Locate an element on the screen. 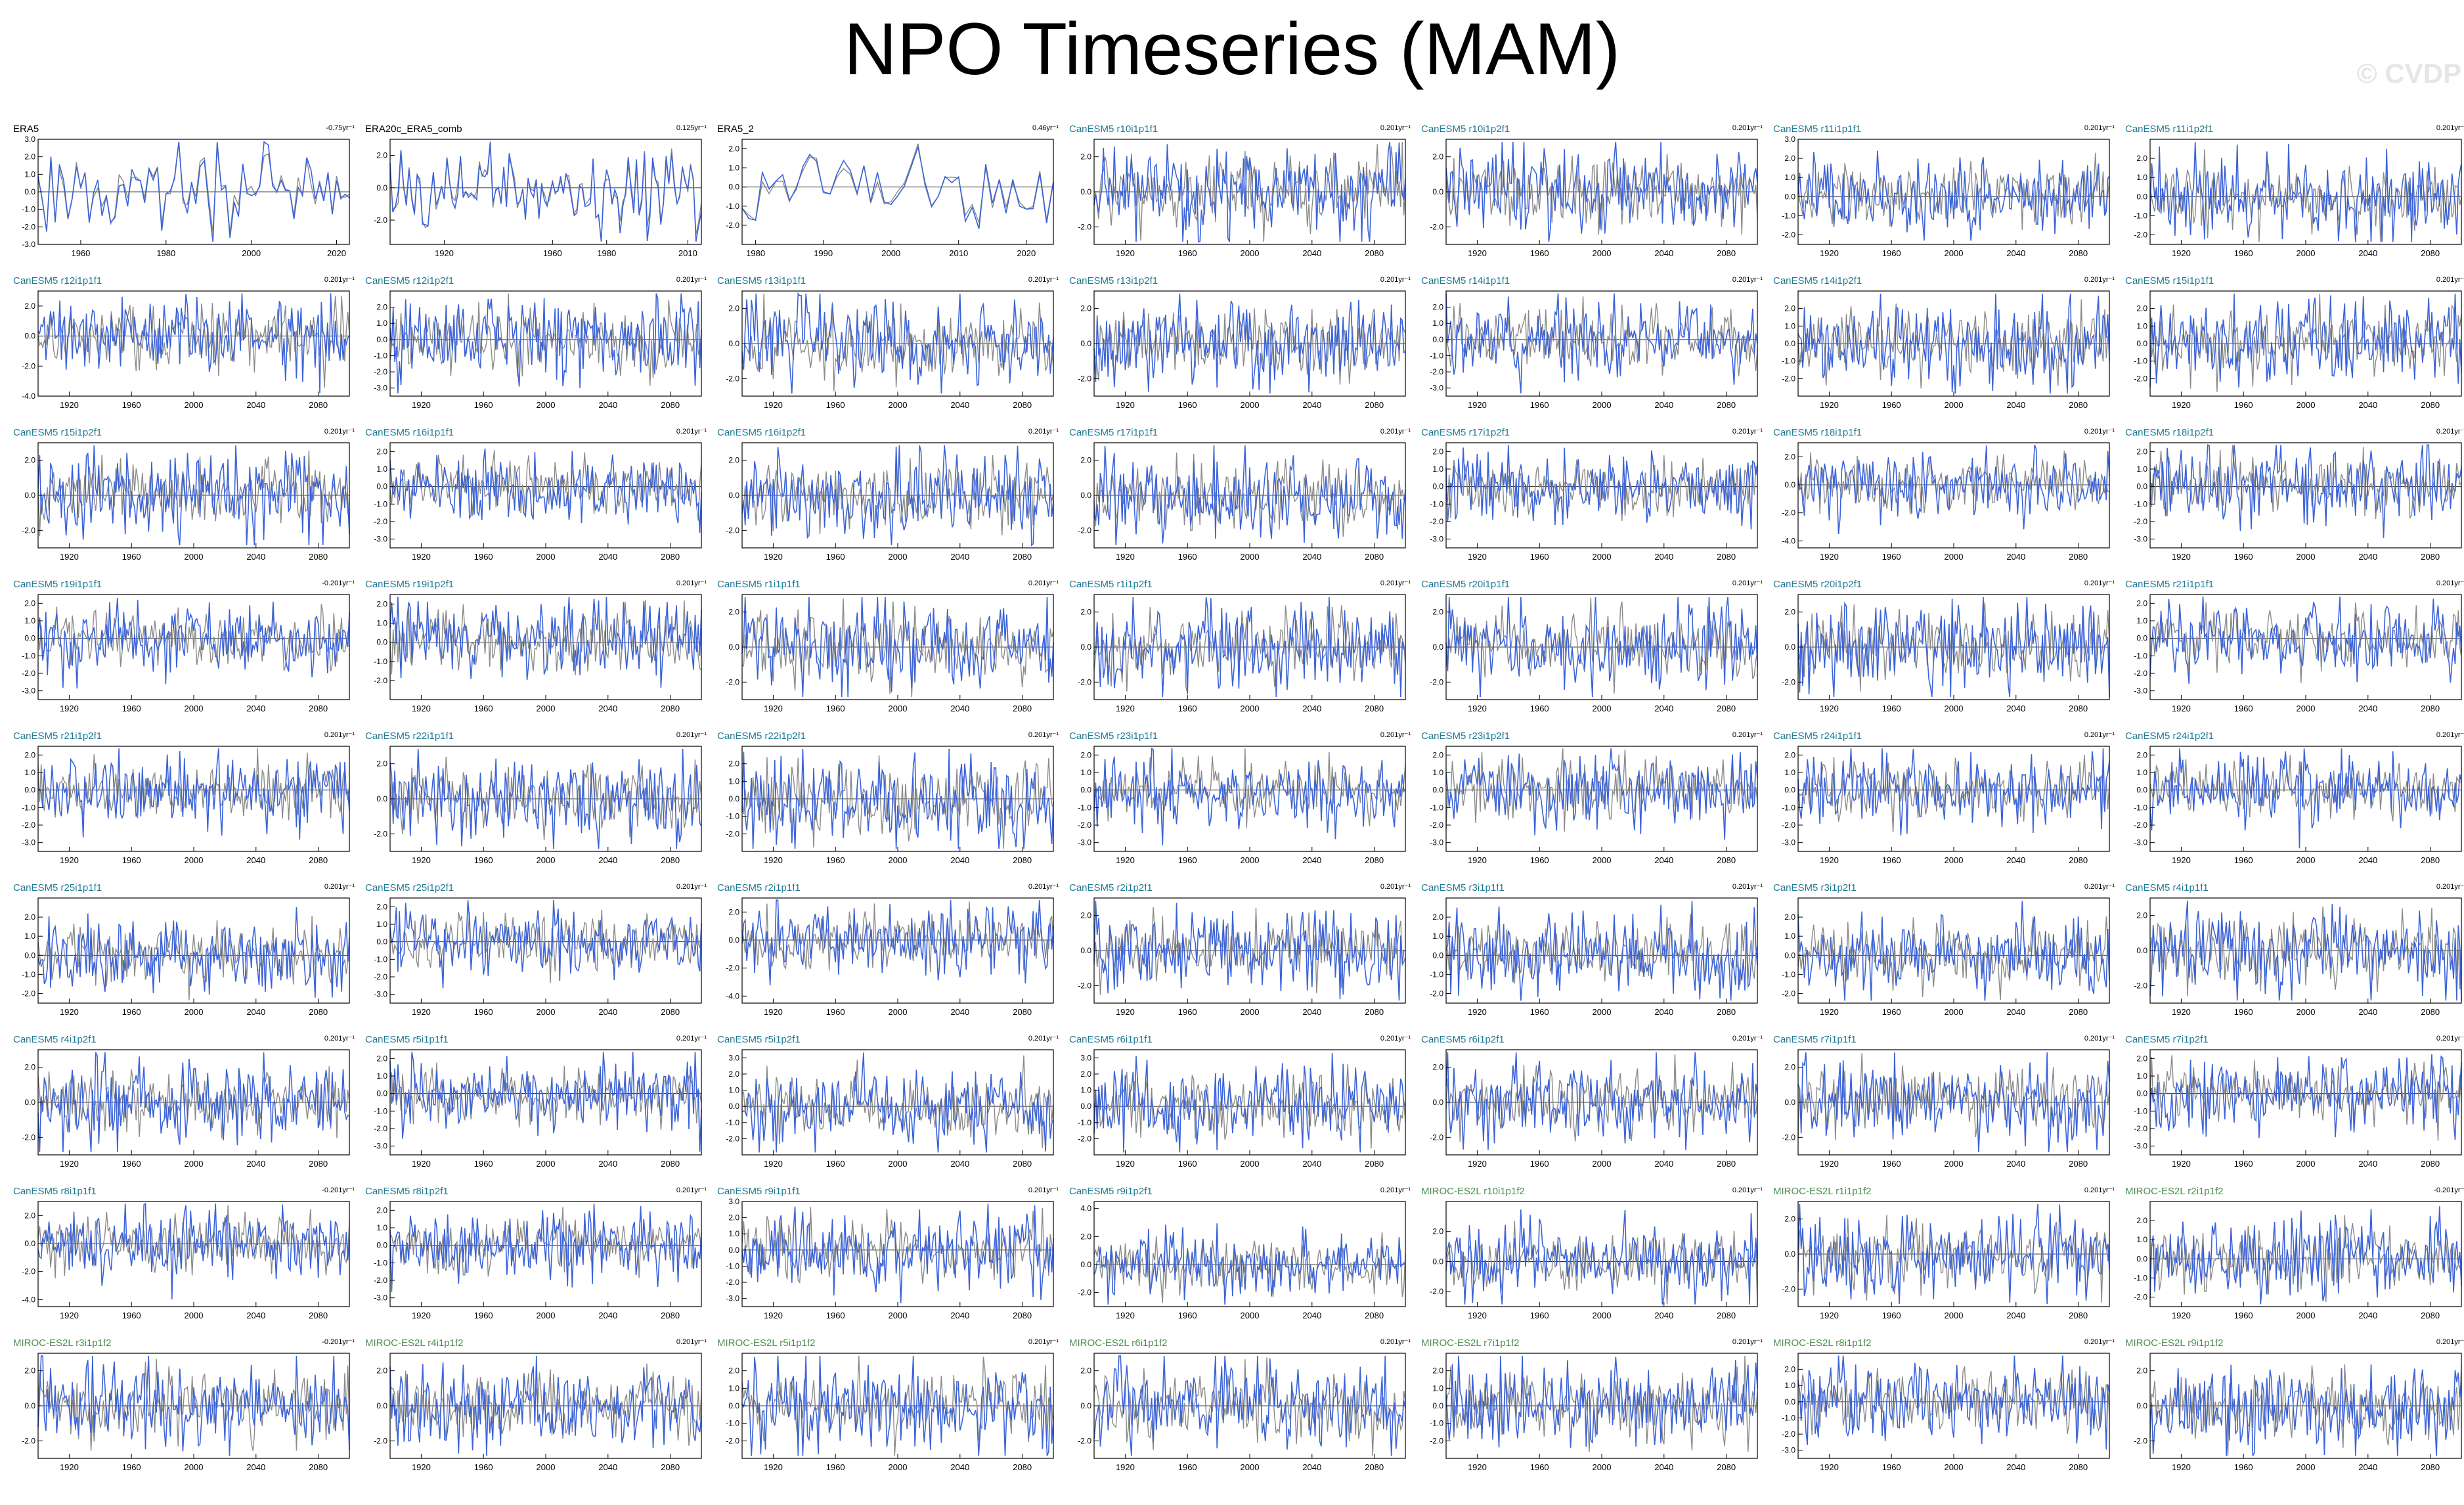  x-tick-label: 2020 is located at coordinates (336, 253).